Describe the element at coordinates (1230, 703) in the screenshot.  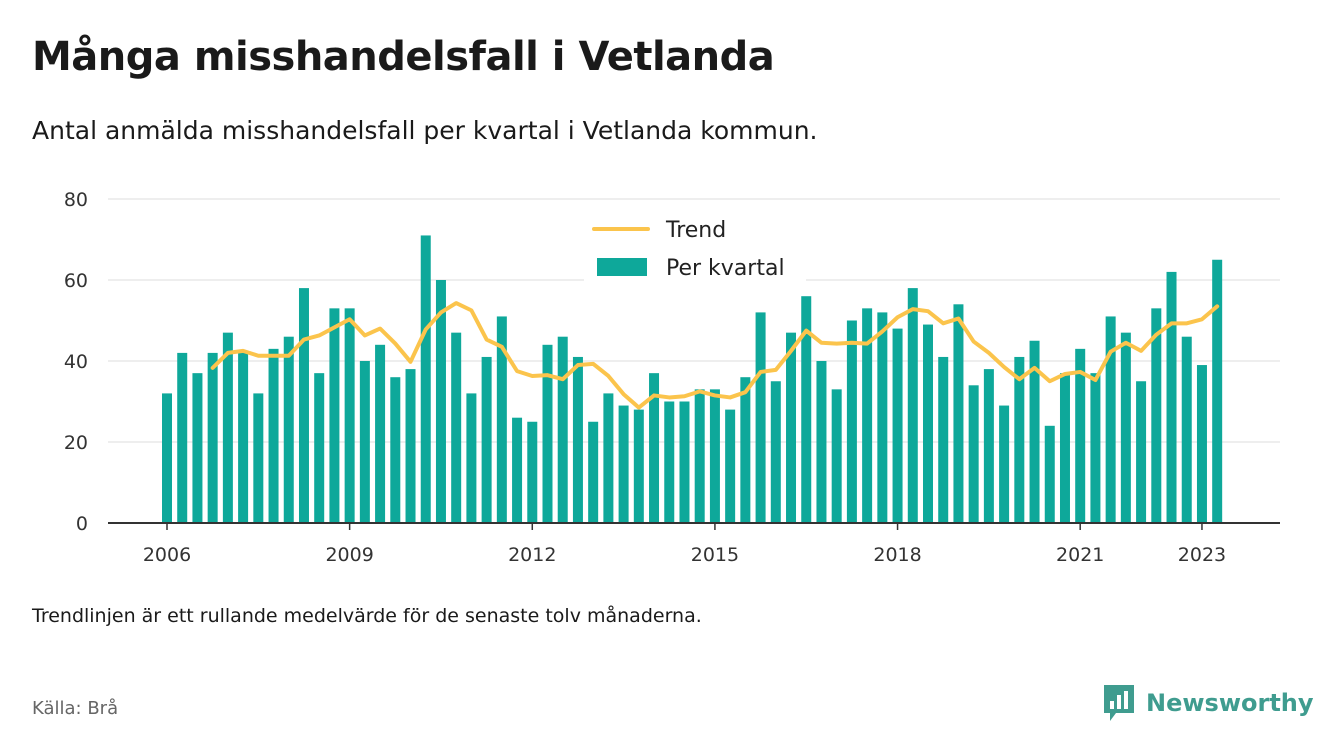
I see `brand-name: Newsworthy` at that location.